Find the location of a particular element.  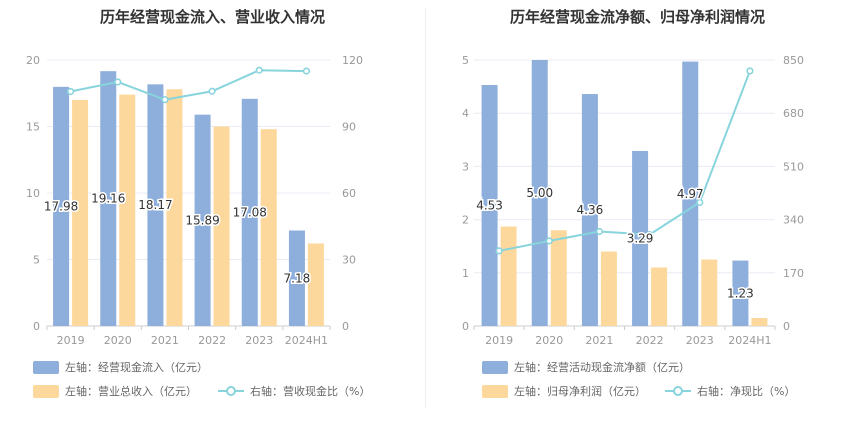

right-axis-tick-2-0: 0 is located at coordinates (786, 326).